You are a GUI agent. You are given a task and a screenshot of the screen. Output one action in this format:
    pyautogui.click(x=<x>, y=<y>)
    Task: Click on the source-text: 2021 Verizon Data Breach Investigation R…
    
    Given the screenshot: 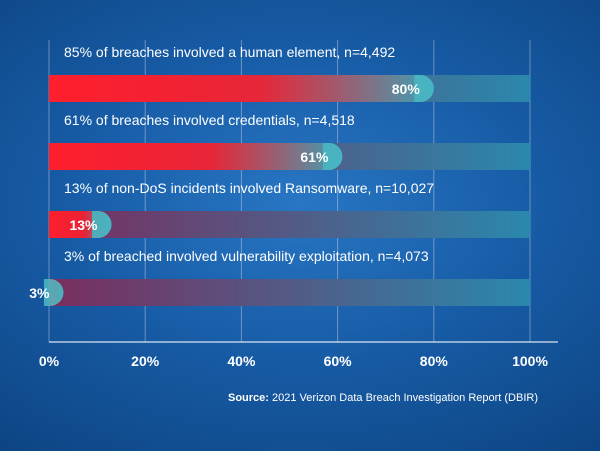 What is the action you would take?
    pyautogui.click(x=403, y=398)
    